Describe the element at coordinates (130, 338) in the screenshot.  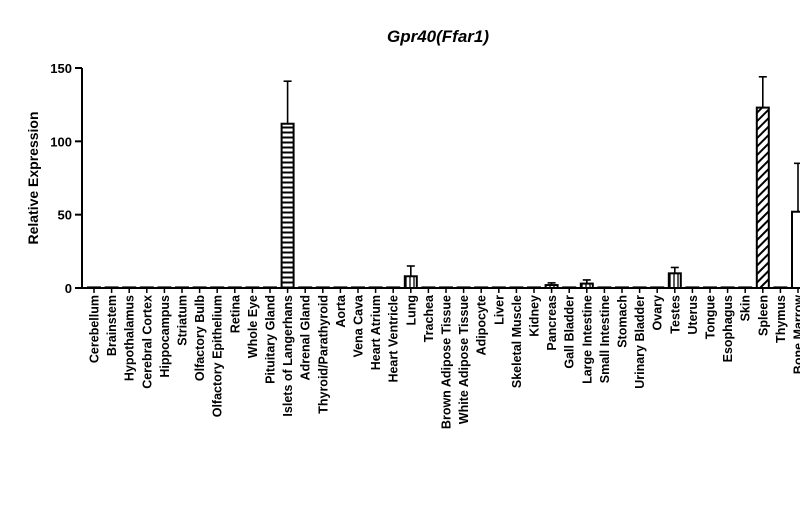
I see `x-tick-label: Hypothalamus` at that location.